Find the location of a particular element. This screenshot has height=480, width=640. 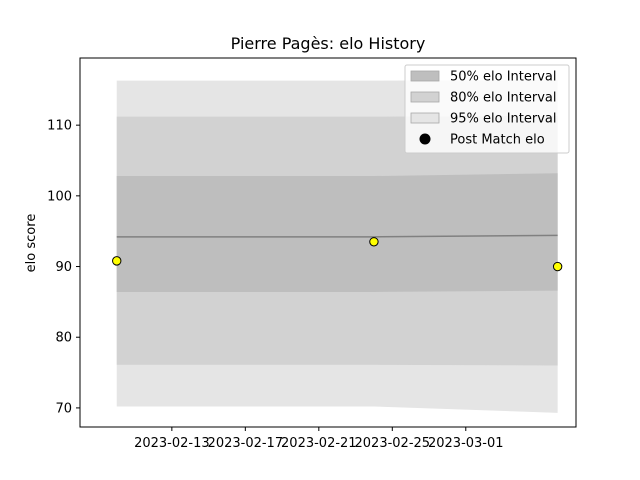

y-axis-label: elo score is located at coordinates (31, 243).